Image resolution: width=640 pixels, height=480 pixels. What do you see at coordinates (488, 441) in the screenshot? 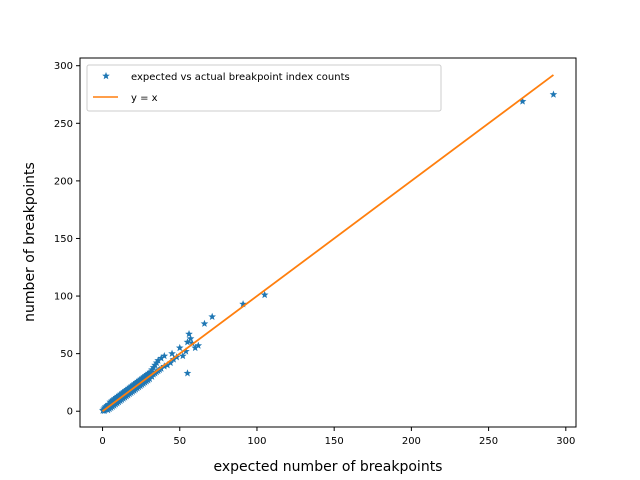
I see `x-tick-label: 250` at bounding box center [488, 441].